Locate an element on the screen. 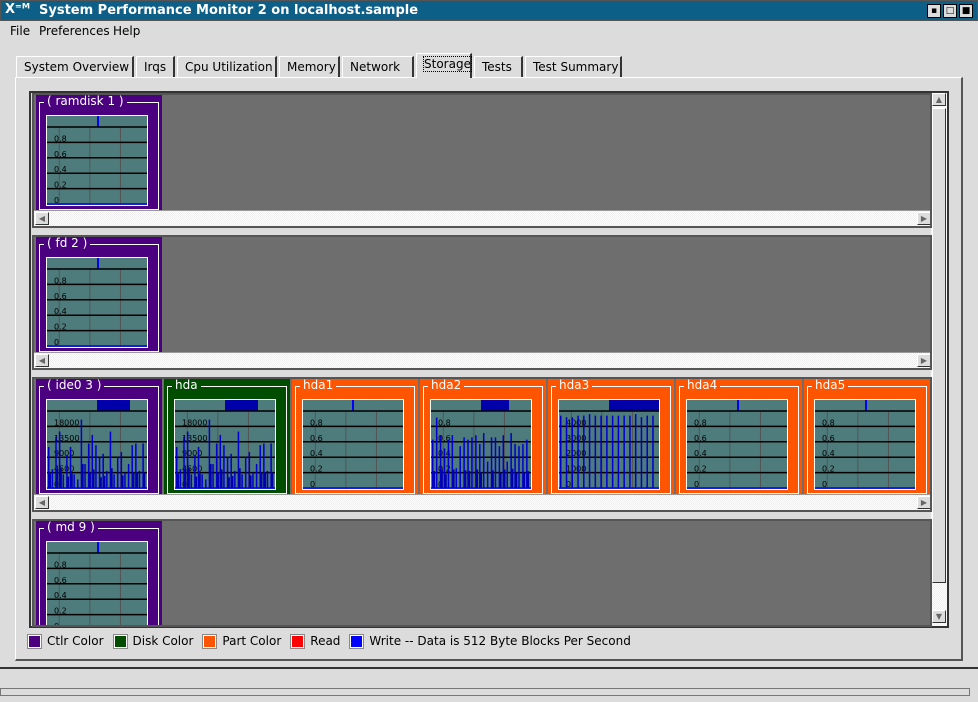 The width and height of the screenshot is (978, 702). close-button: ■ is located at coordinates (966, 11).